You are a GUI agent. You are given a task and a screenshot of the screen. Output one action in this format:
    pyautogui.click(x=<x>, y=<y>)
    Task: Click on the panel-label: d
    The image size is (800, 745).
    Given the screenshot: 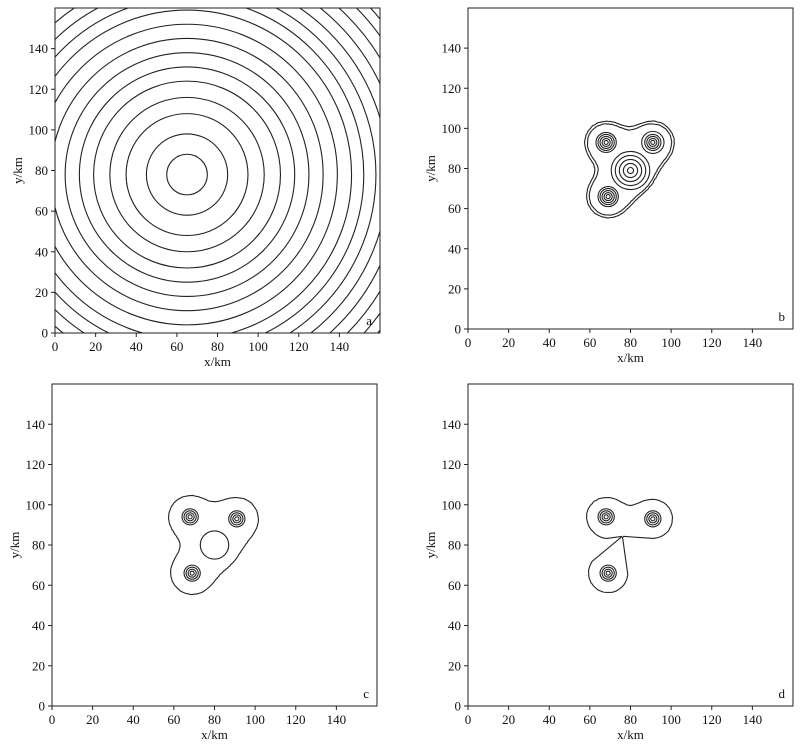 What is the action you would take?
    pyautogui.click(x=782, y=693)
    